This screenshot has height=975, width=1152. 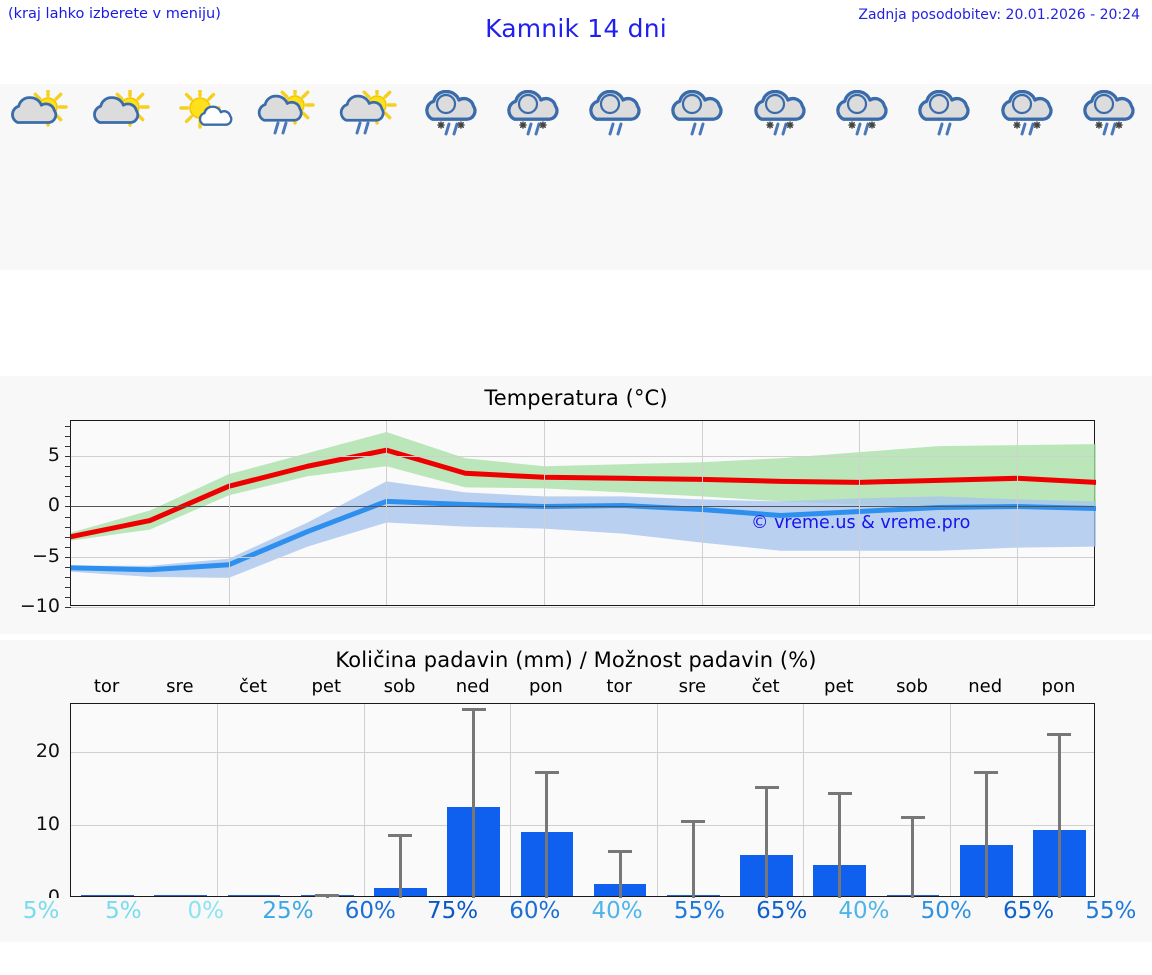 What do you see at coordinates (946, 118) in the screenshot?
I see `cloud-rain-icon` at bounding box center [946, 118].